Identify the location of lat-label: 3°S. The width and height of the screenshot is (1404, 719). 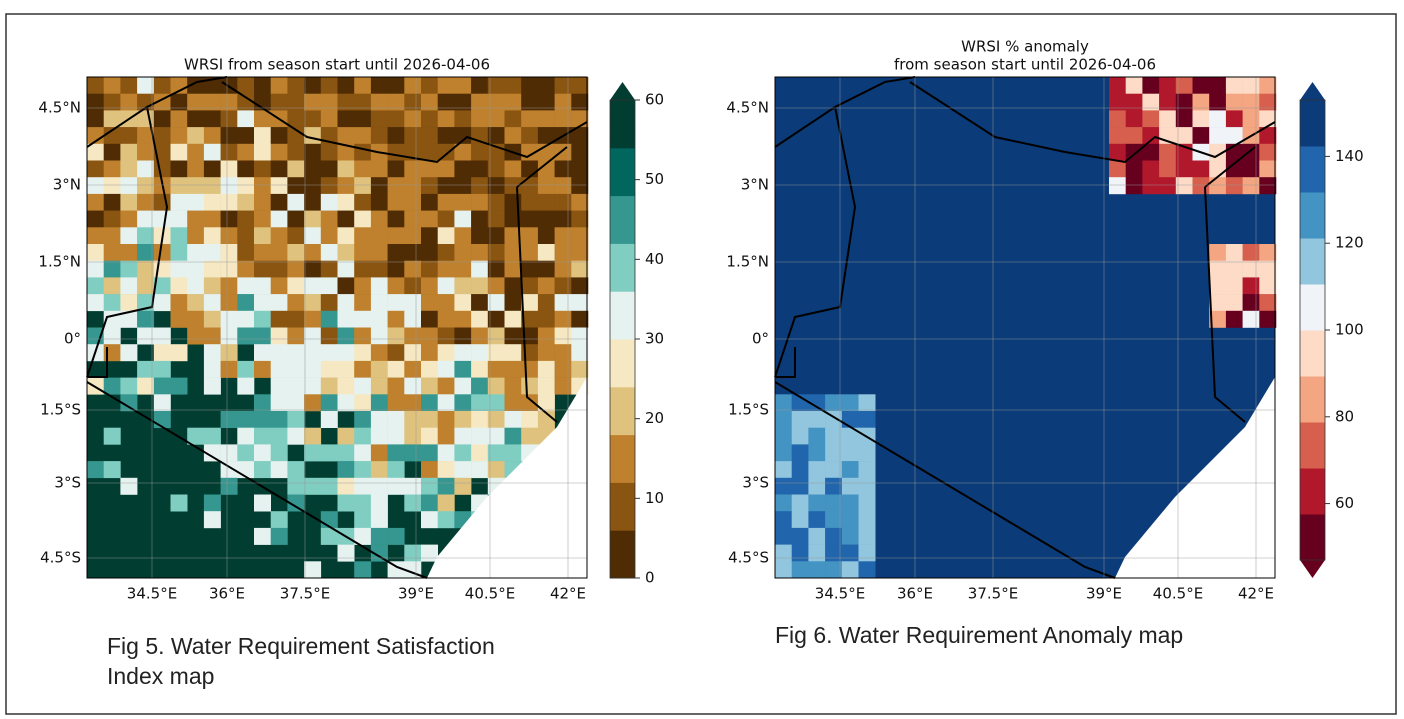
(67, 483).